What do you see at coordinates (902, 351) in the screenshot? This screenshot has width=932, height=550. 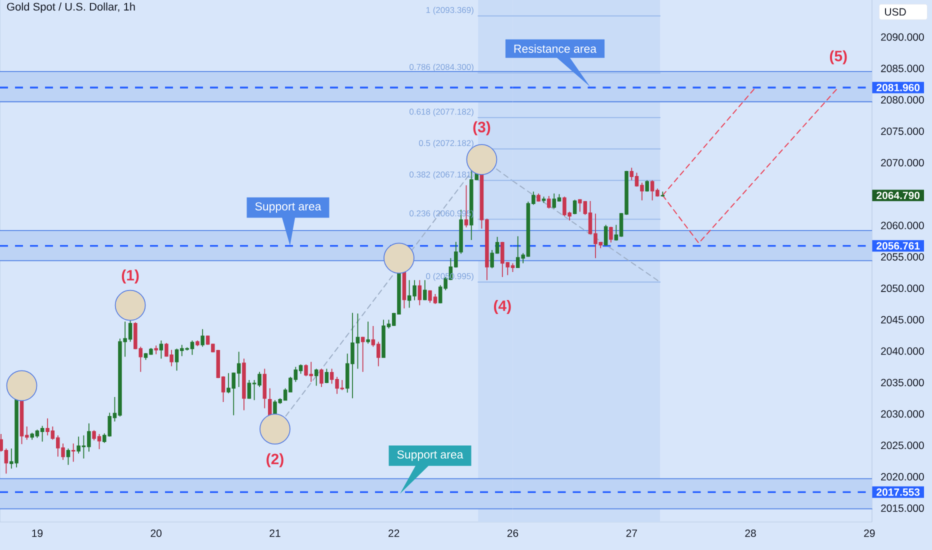 I see `y-tick-label: 2040.000` at bounding box center [902, 351].